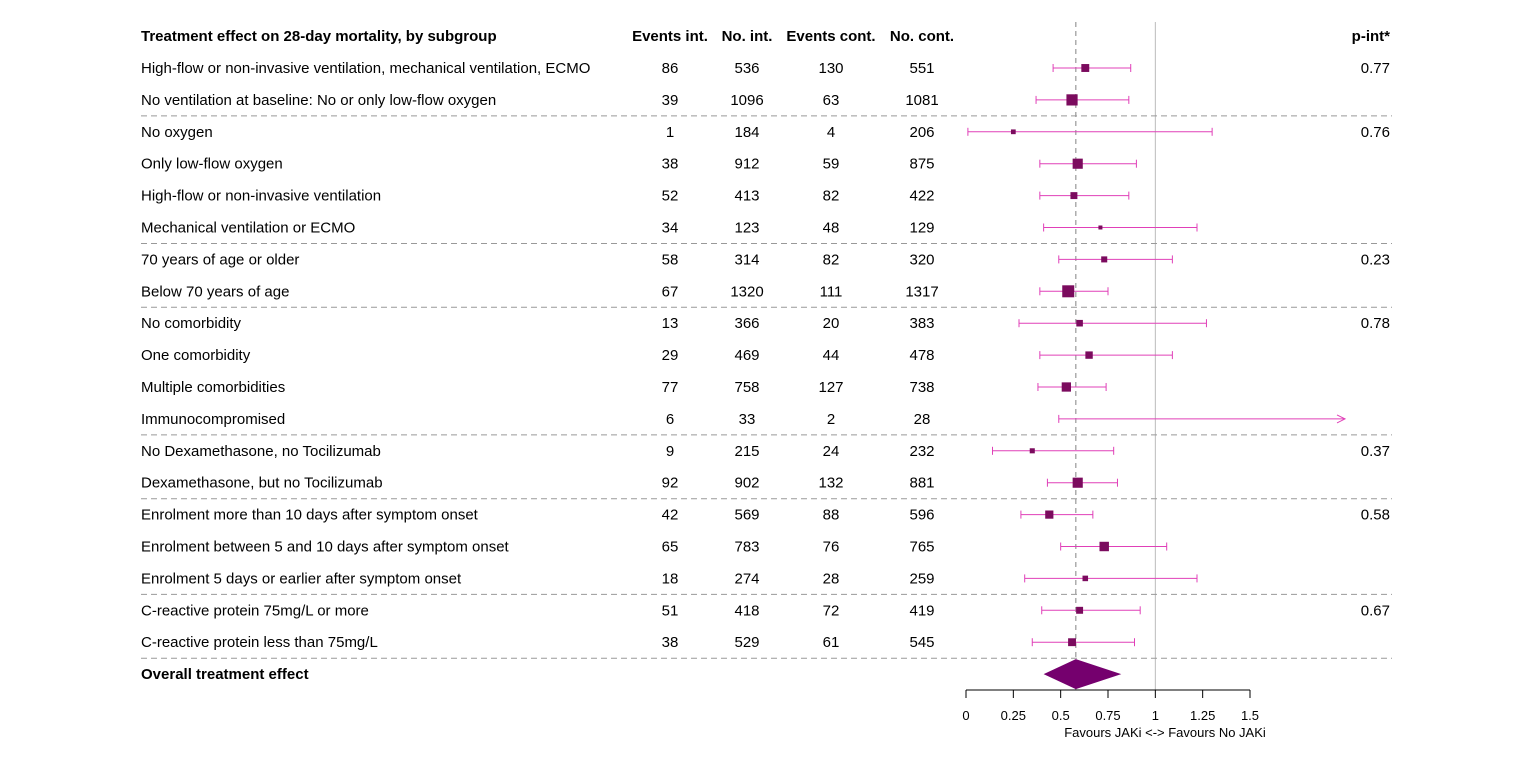 The height and width of the screenshot is (768, 1536). What do you see at coordinates (670, 291) in the screenshot?
I see `events-int-cell: 67` at bounding box center [670, 291].